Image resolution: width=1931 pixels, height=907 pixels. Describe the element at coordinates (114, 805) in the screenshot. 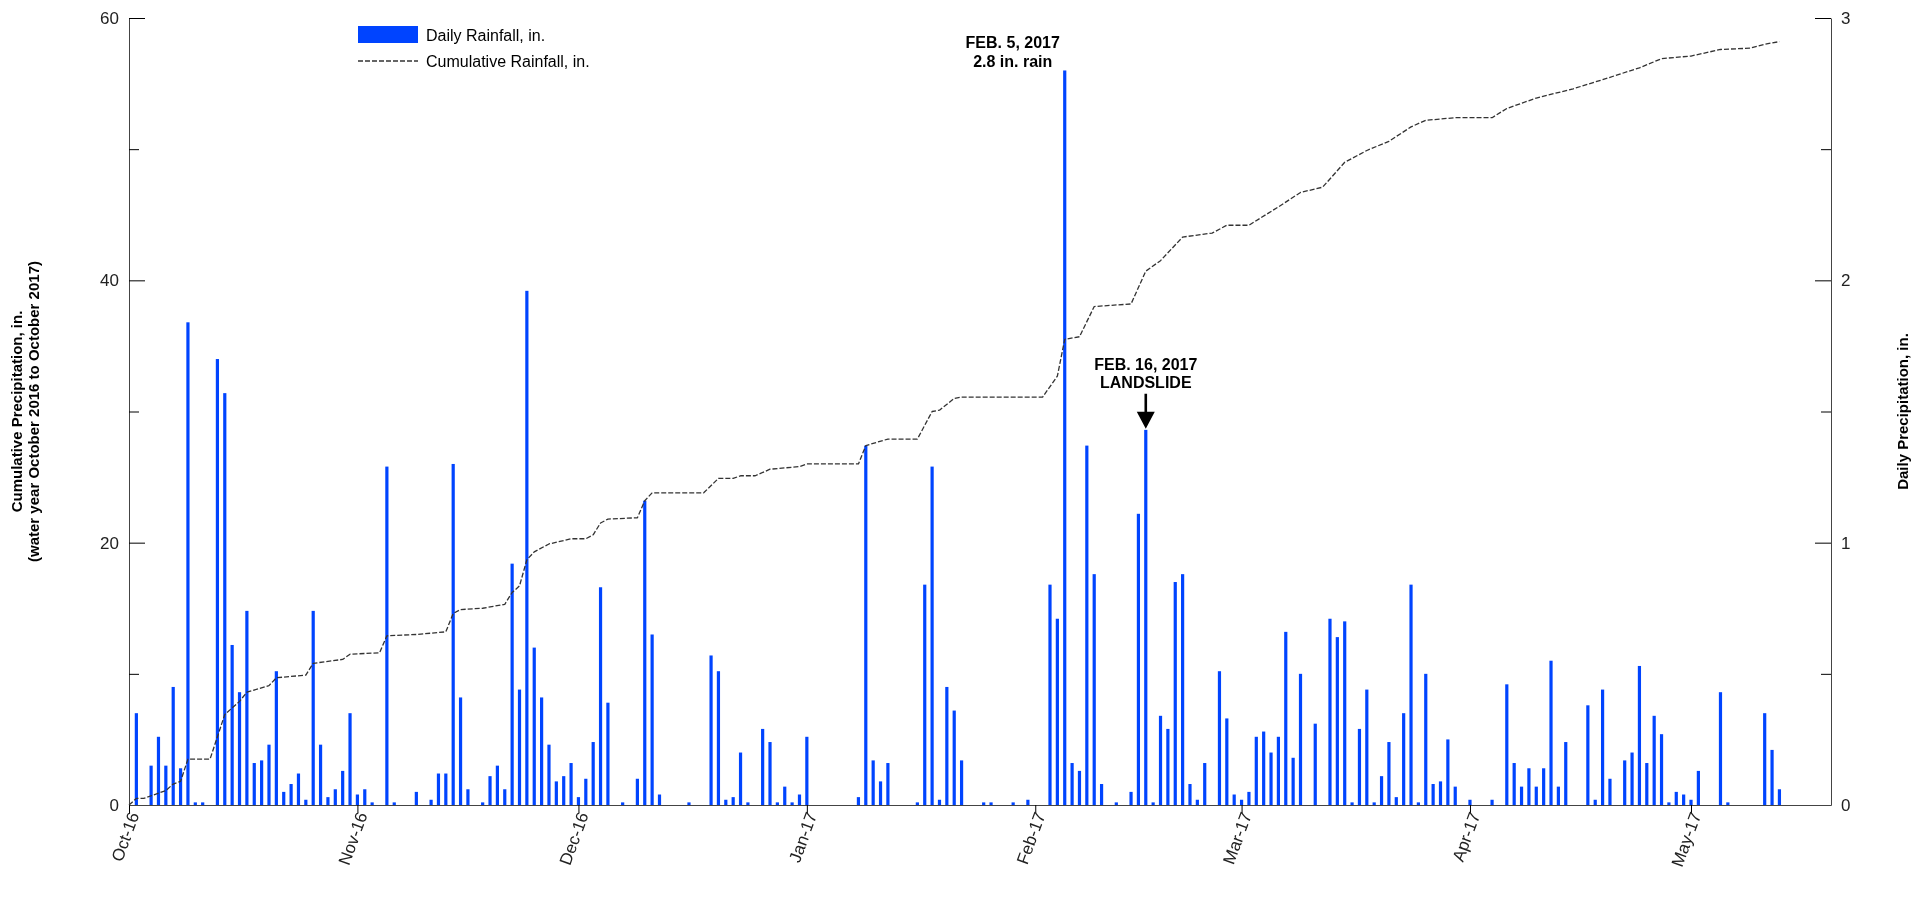

I see `y-tick-label: 0` at that location.